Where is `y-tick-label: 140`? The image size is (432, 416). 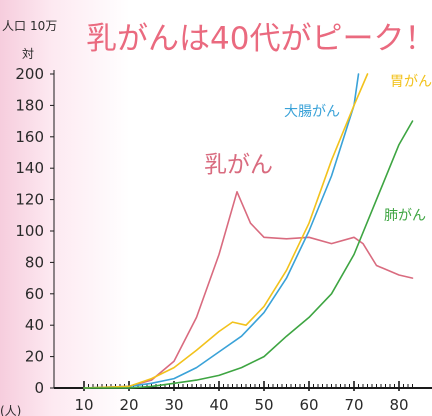 y-tick-label: 140 is located at coordinates (29, 168).